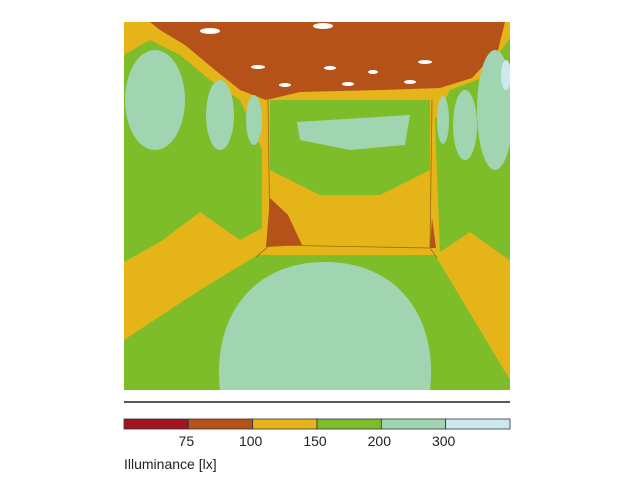 This screenshot has height=491, width=632. I want to click on legend-tick-label: 75, so click(187, 441).